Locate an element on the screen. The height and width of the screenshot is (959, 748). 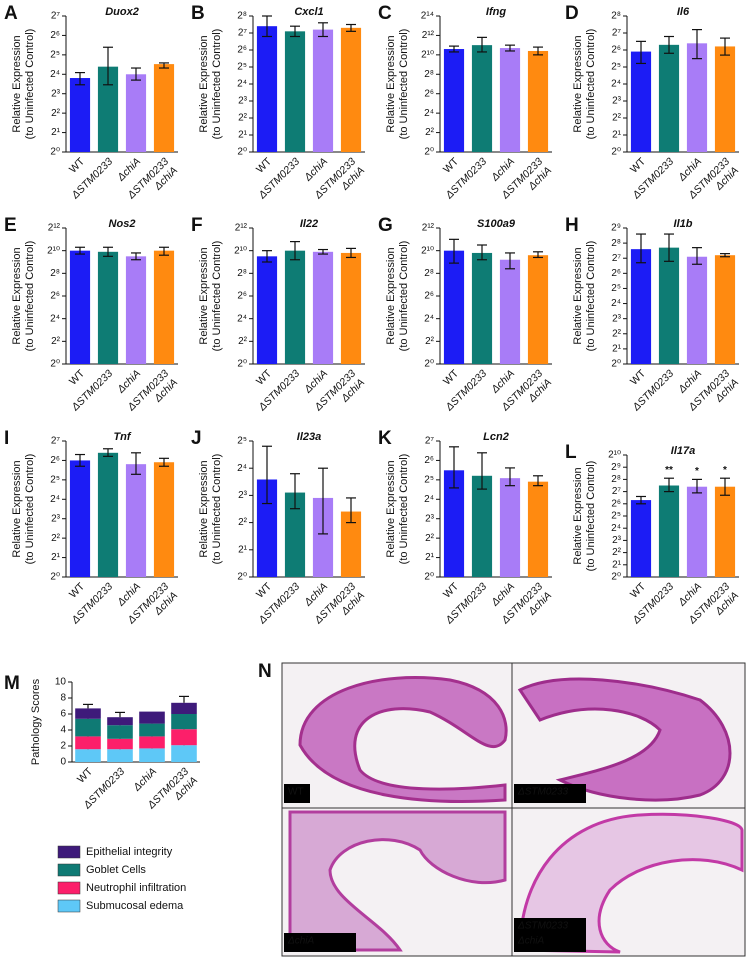
tissue is located at coordinates (631, 883).